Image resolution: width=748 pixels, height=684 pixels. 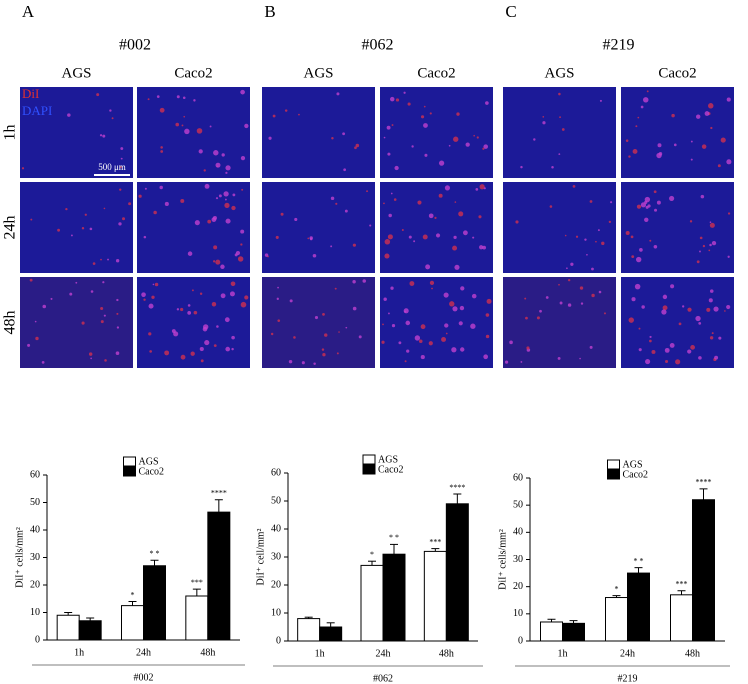 What do you see at coordinates (682, 584) in the screenshot?
I see `significance: ***` at bounding box center [682, 584].